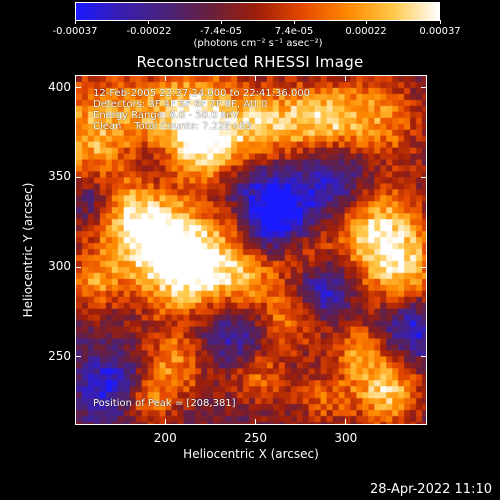  Describe the element at coordinates (59, 355) in the screenshot. I see `y-tick-label: 250` at that location.